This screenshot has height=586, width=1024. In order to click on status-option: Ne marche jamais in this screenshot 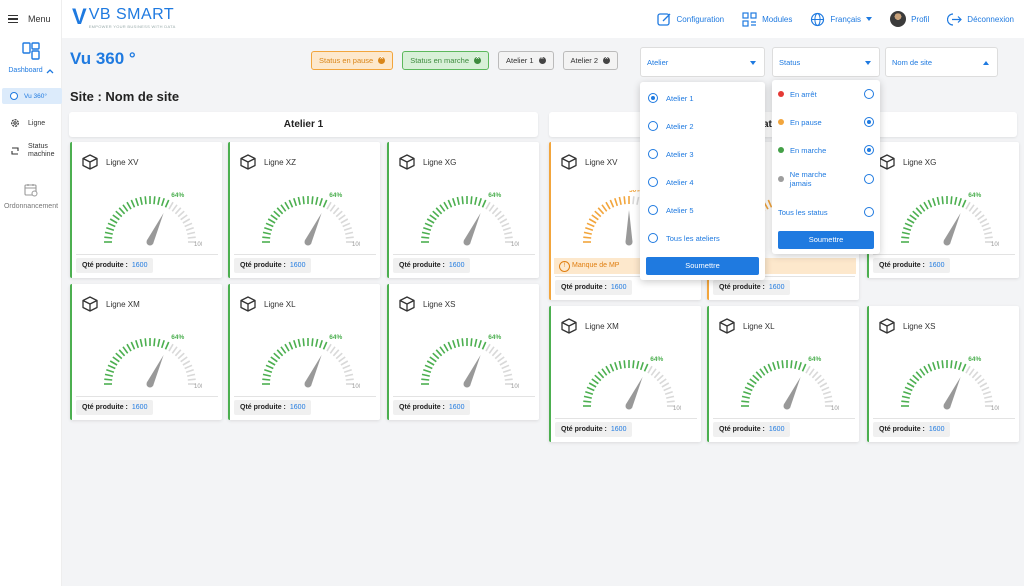, I will do `click(826, 179)`.